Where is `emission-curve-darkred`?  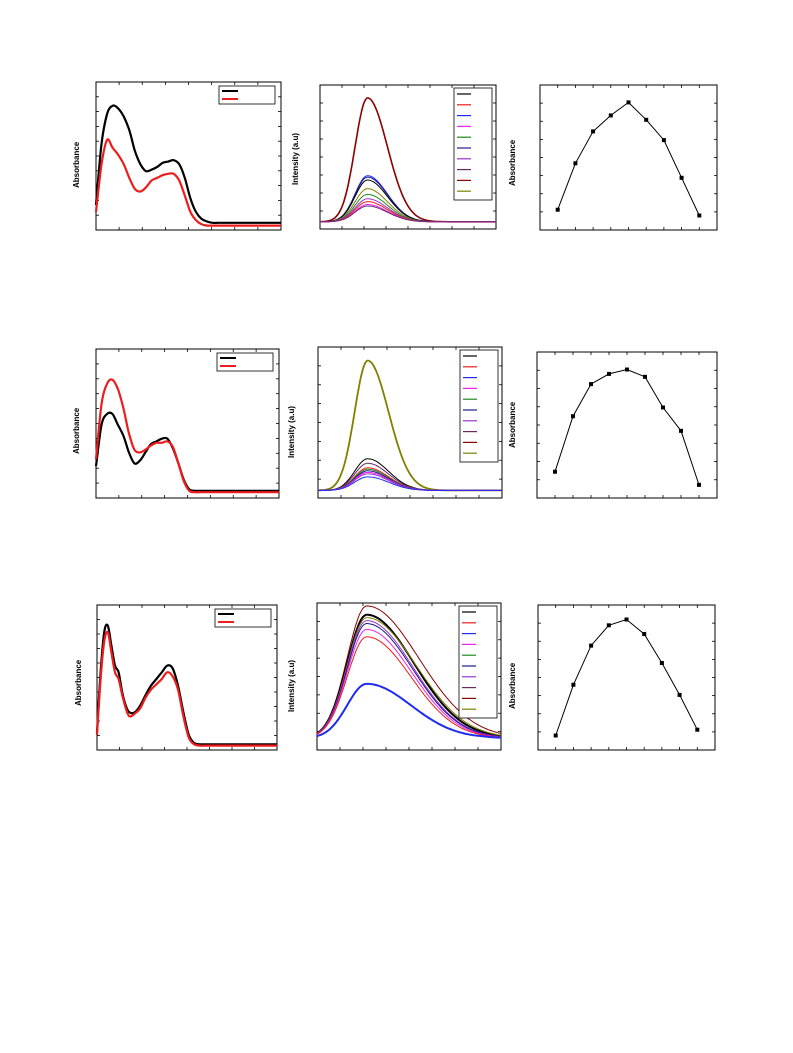
emission-curve-darkred is located at coordinates (409, 669).